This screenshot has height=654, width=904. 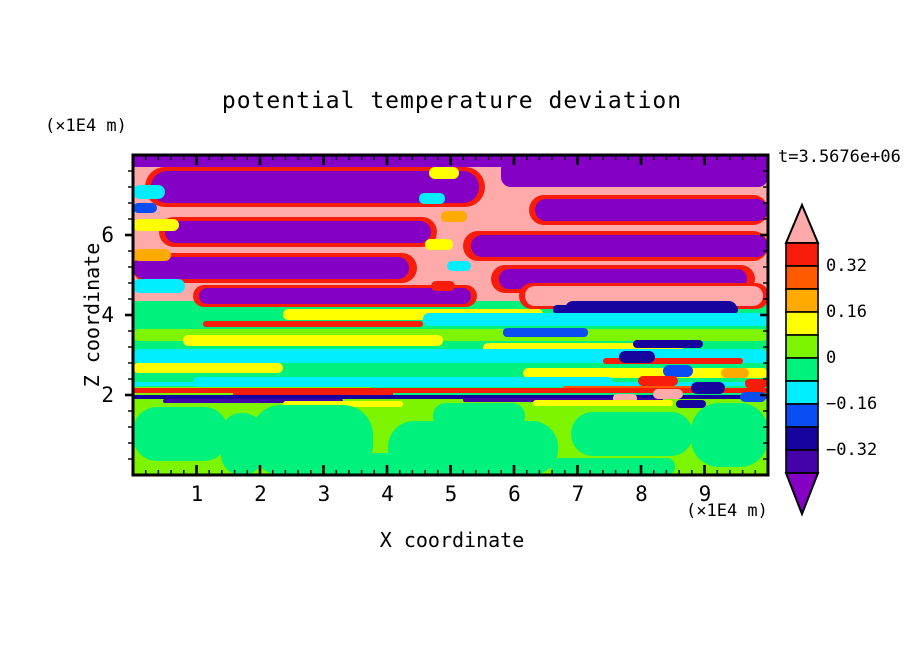 What do you see at coordinates (727, 511) in the screenshot?
I see `x-axis-unit-label: (×1E4 m)` at bounding box center [727, 511].